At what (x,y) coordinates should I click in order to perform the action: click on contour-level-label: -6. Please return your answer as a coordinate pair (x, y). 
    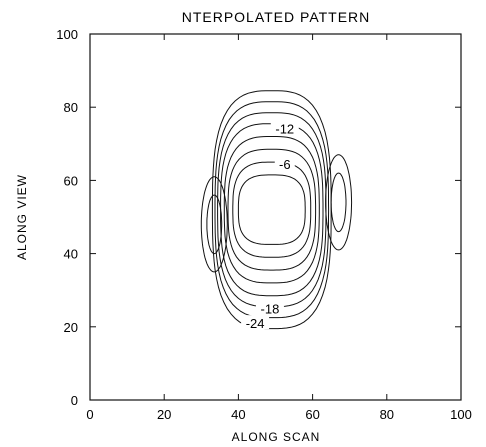
    Looking at the image, I should click on (285, 164).